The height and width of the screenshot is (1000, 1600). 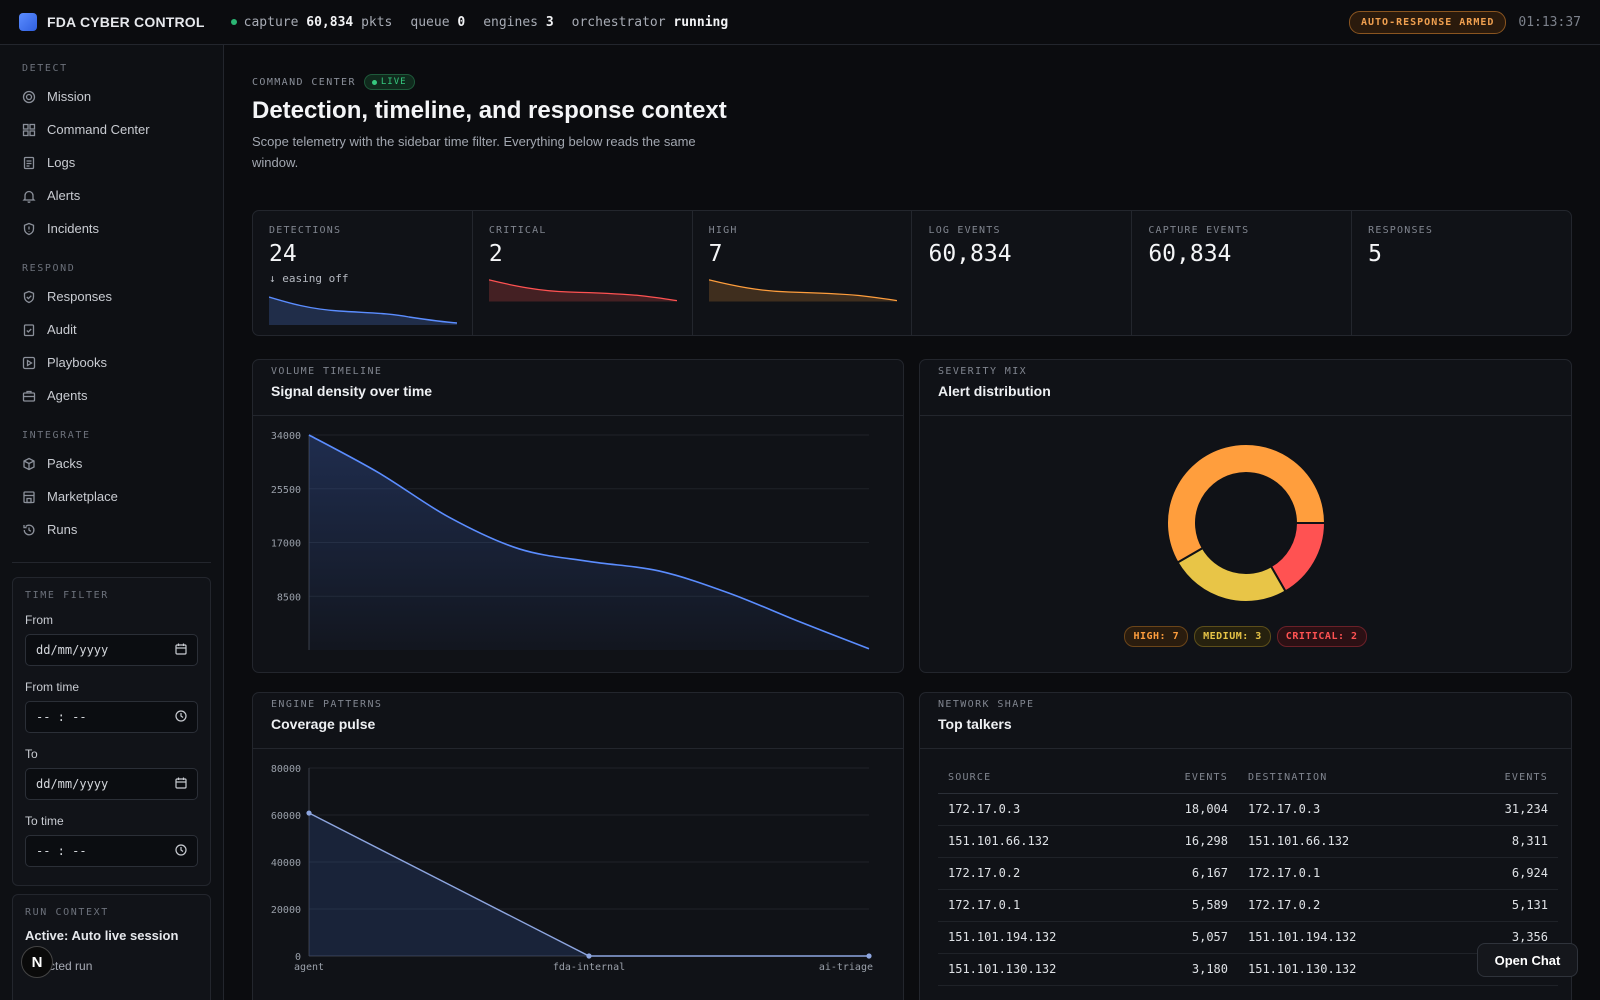 What do you see at coordinates (111, 362) in the screenshot?
I see `sidebar-item-playbooks: Playbooks` at bounding box center [111, 362].